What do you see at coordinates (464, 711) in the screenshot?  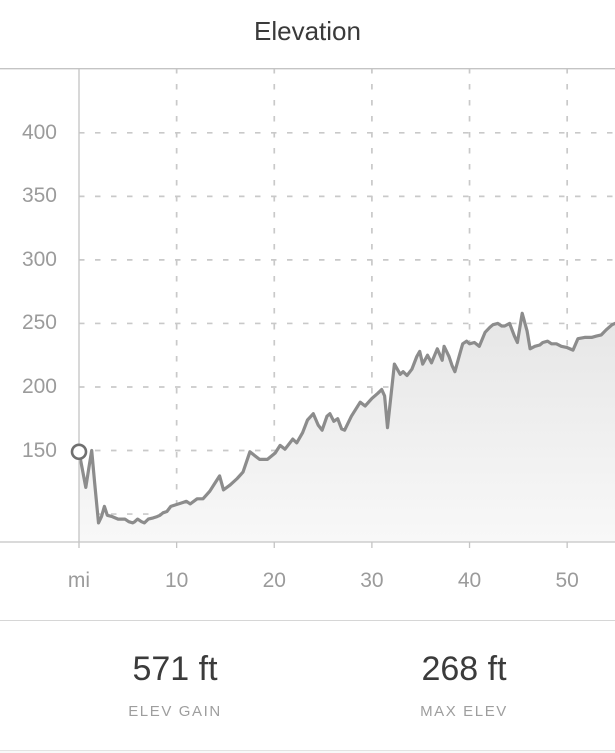 I see `max-elev-label: MAX ELEV` at bounding box center [464, 711].